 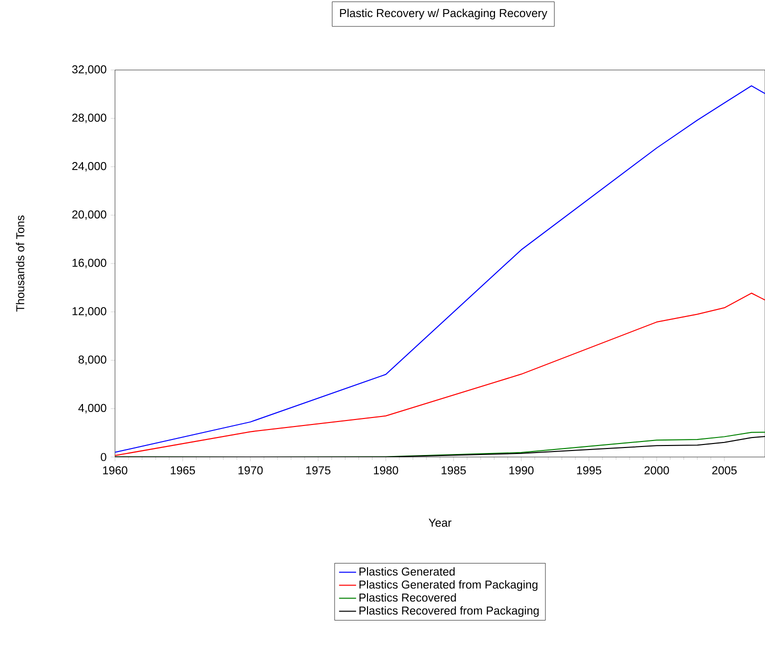 I want to click on y-tick-label: 28,000, so click(x=89, y=119).